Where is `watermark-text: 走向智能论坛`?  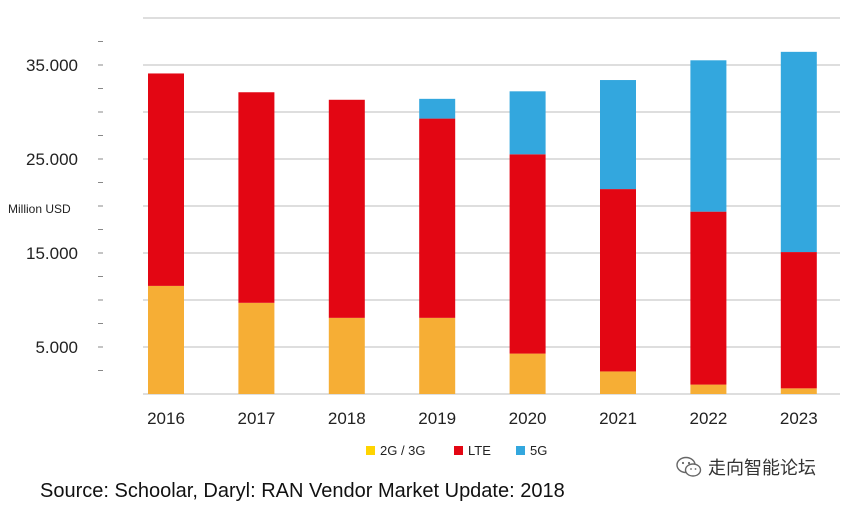 watermark-text: 走向智能论坛 is located at coordinates (762, 468).